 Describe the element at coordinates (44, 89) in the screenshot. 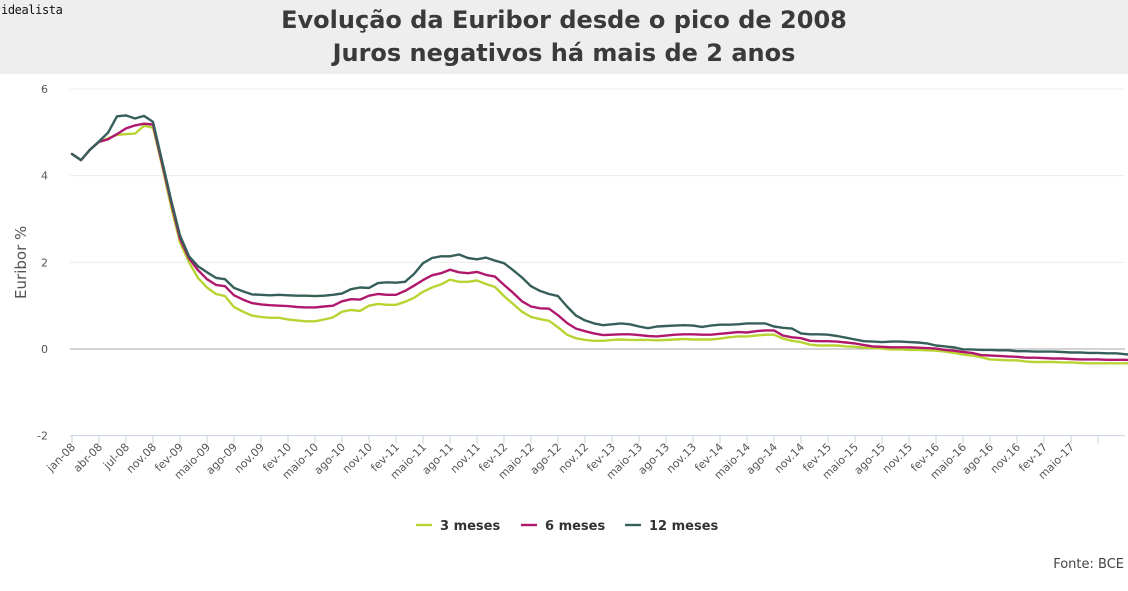

I see `y-tick-label: 6` at that location.